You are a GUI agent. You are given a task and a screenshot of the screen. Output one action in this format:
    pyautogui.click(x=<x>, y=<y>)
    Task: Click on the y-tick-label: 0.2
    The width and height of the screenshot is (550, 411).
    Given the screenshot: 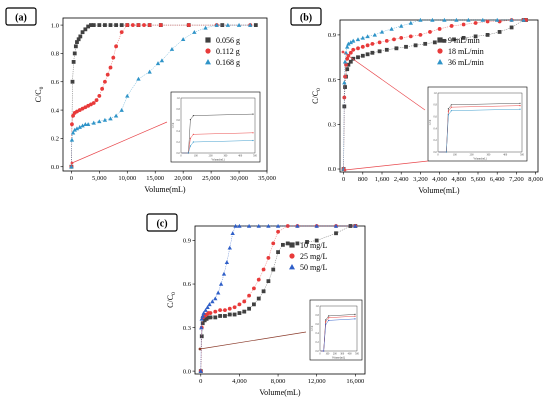 What is the action you would take?
    pyautogui.click(x=55, y=139)
    